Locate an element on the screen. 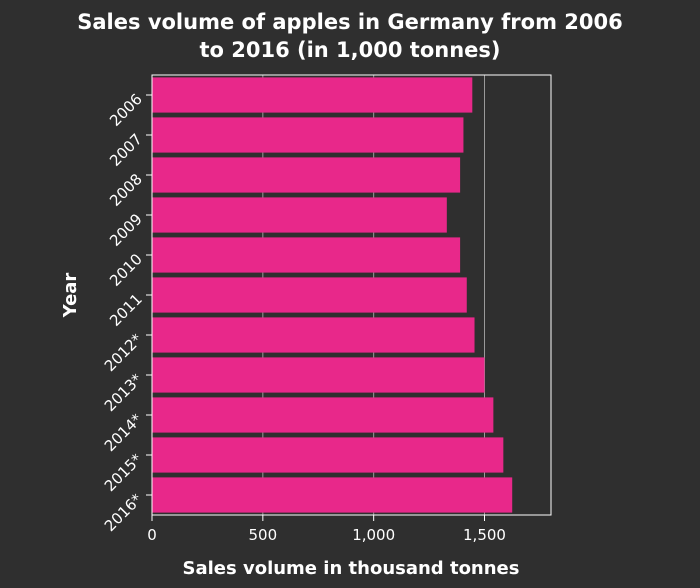 Image resolution: width=700 pixels, height=588 pixels. y-tick-label: 2012* is located at coordinates (123, 352).